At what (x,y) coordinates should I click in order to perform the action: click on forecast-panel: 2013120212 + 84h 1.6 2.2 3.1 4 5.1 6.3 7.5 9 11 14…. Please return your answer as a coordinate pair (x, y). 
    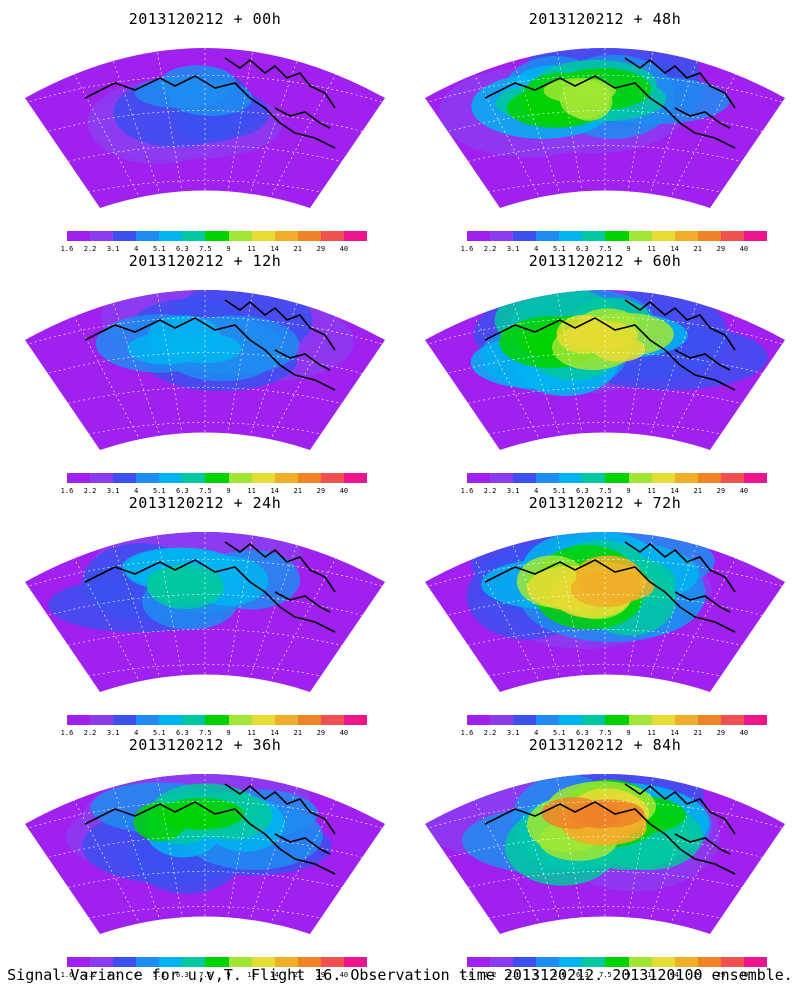
    Looking at the image, I should click on (605, 856).